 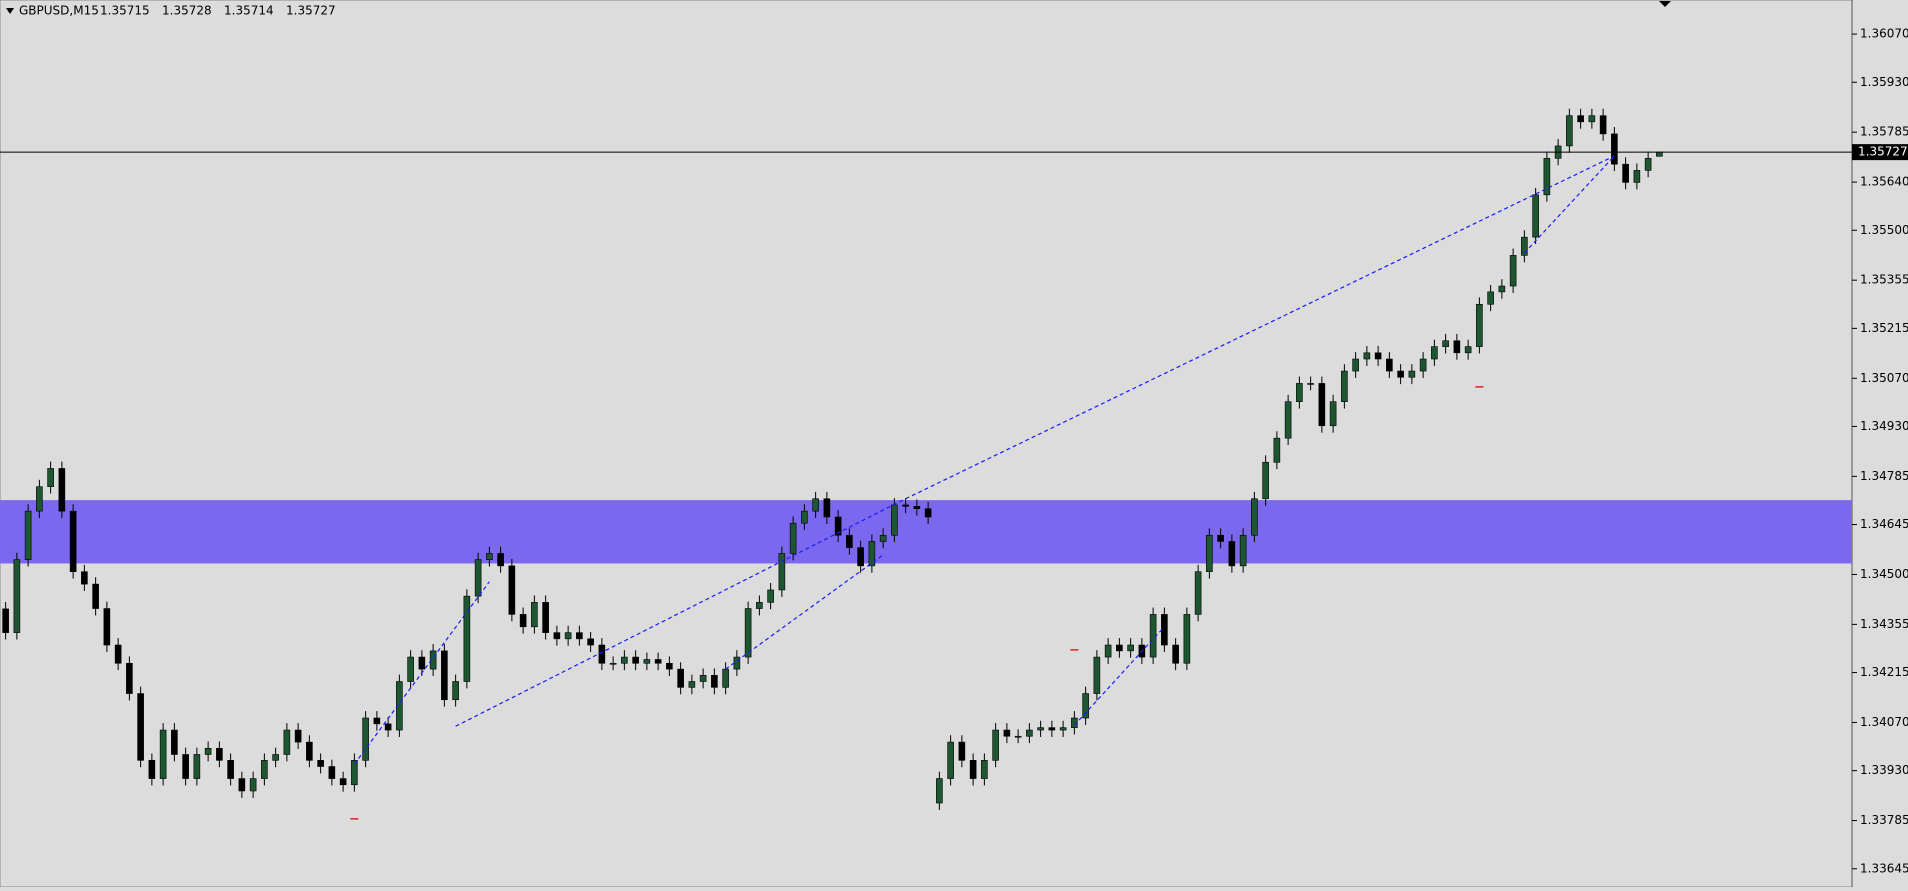 What do you see at coordinates (1884, 230) in the screenshot?
I see `y-tick-label: 1.35500` at bounding box center [1884, 230].